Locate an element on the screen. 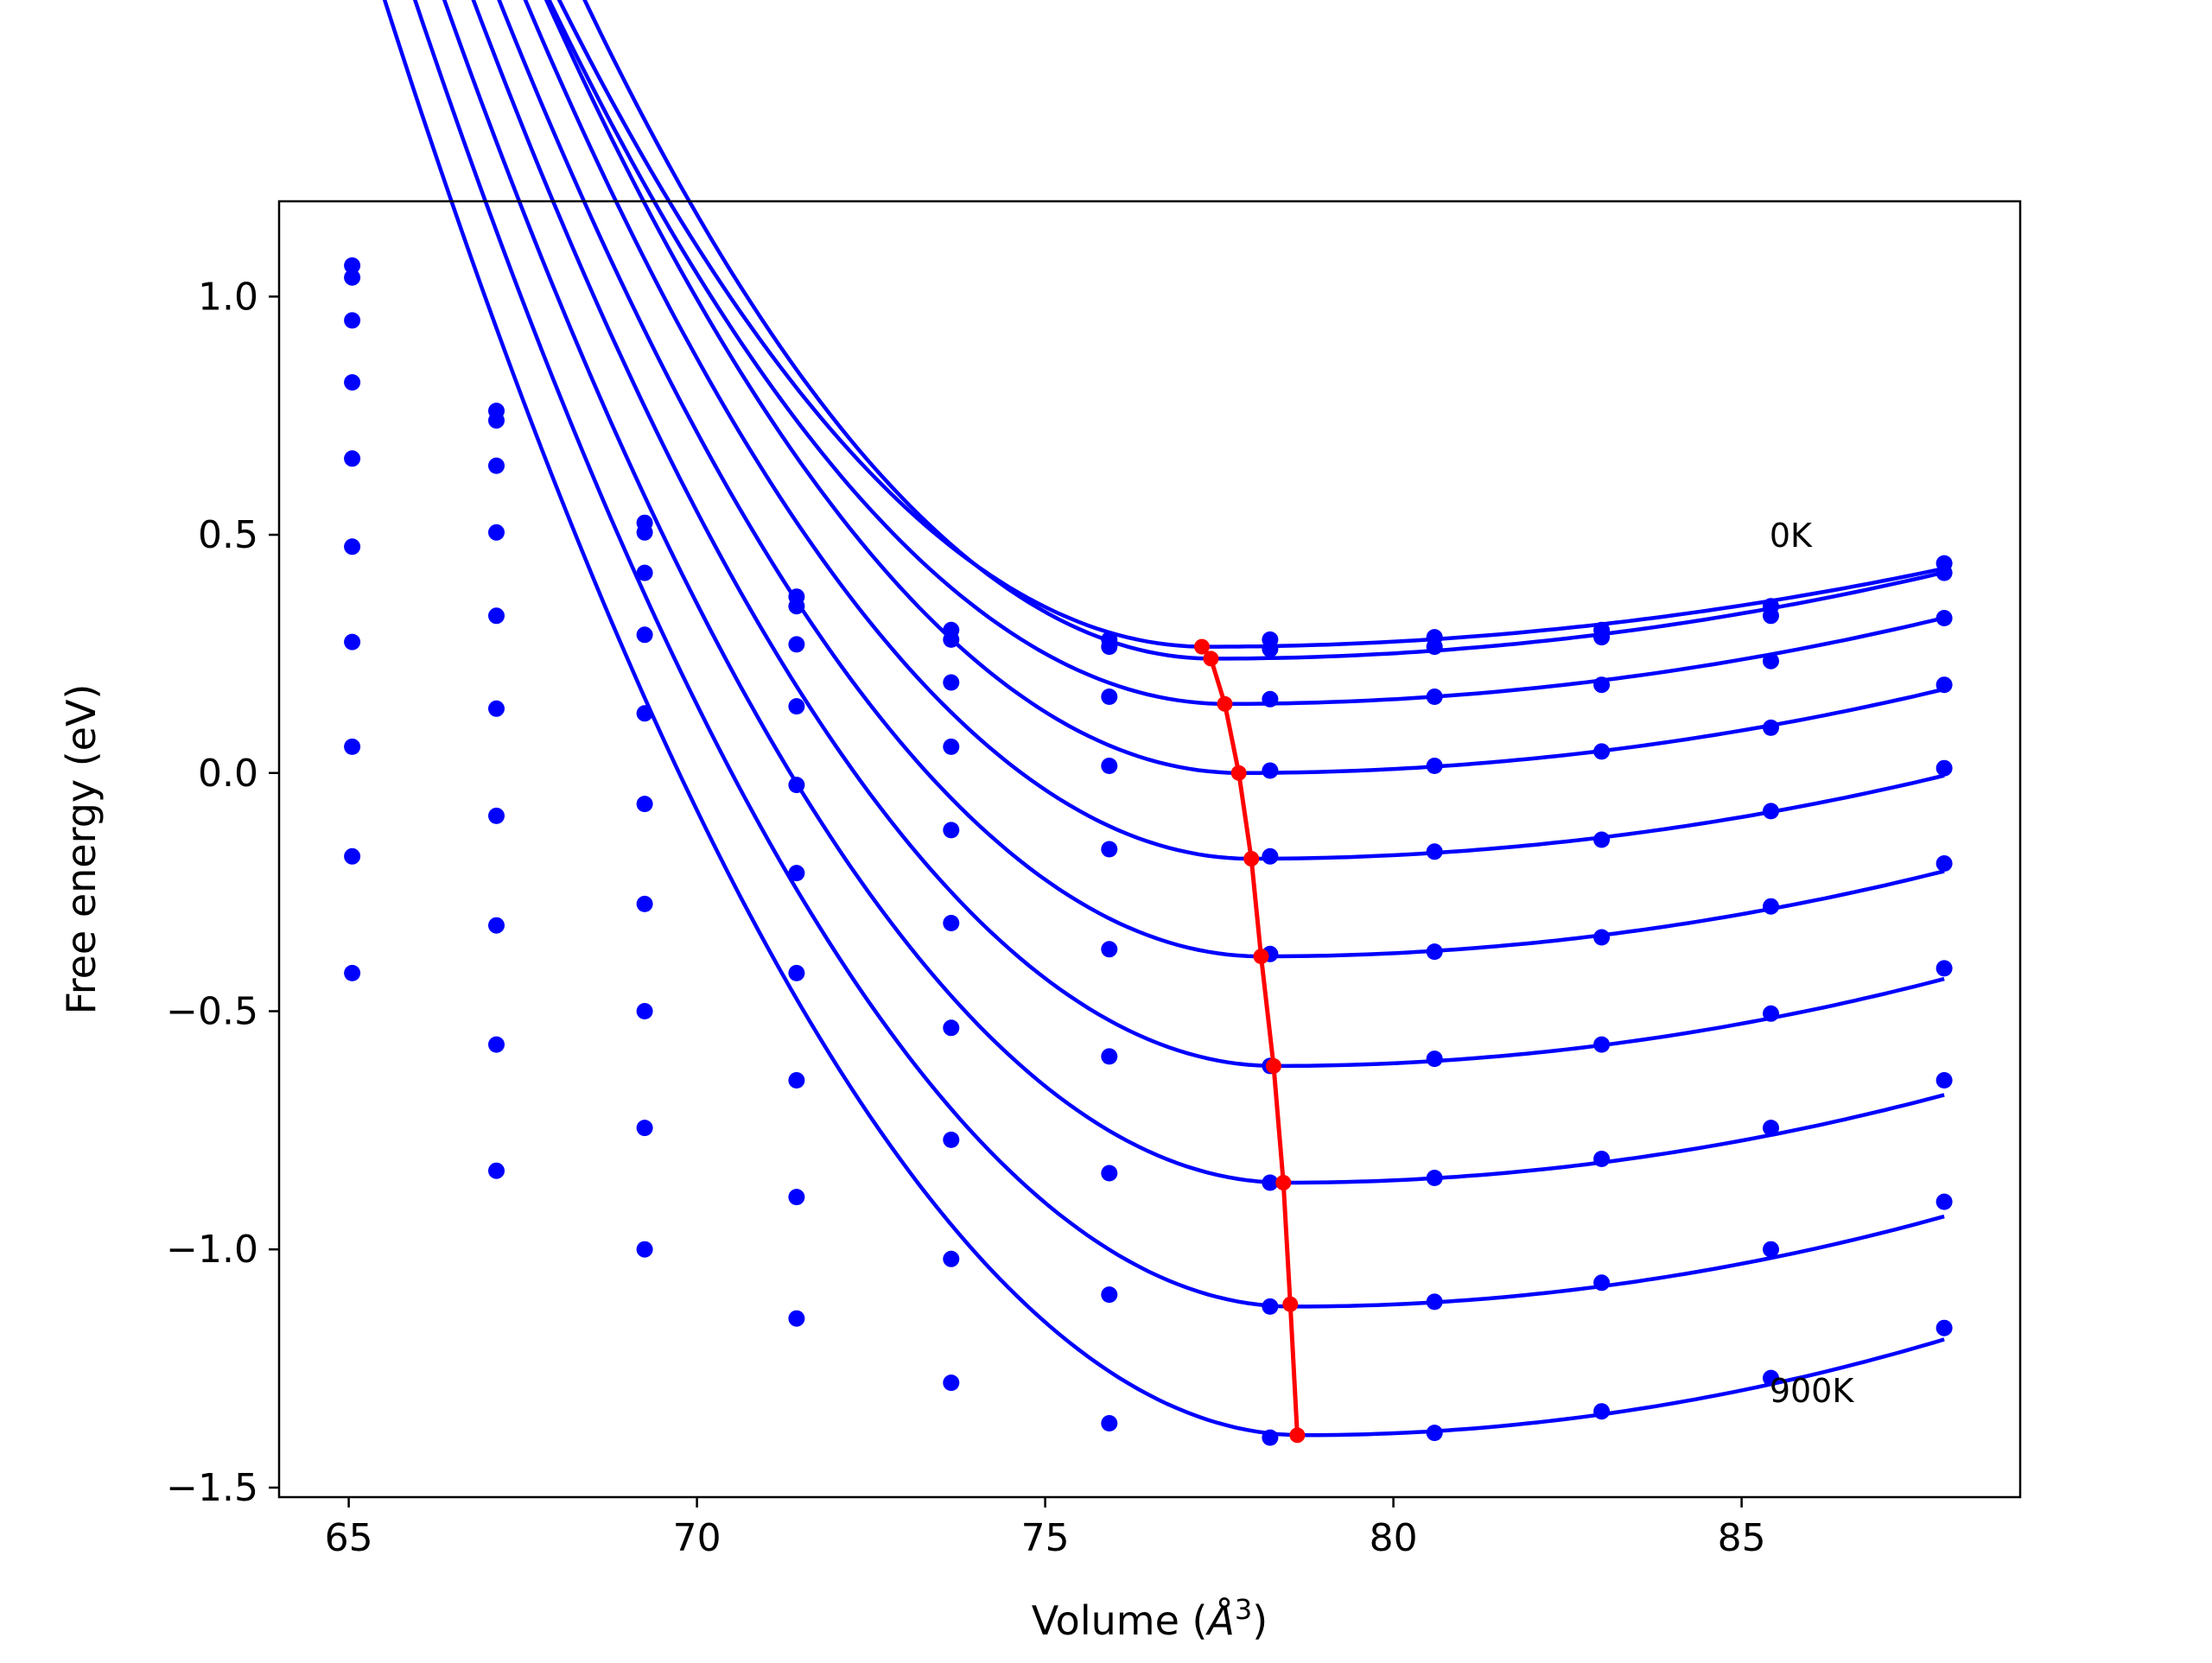  annotation-label: 0K is located at coordinates (1792, 536).